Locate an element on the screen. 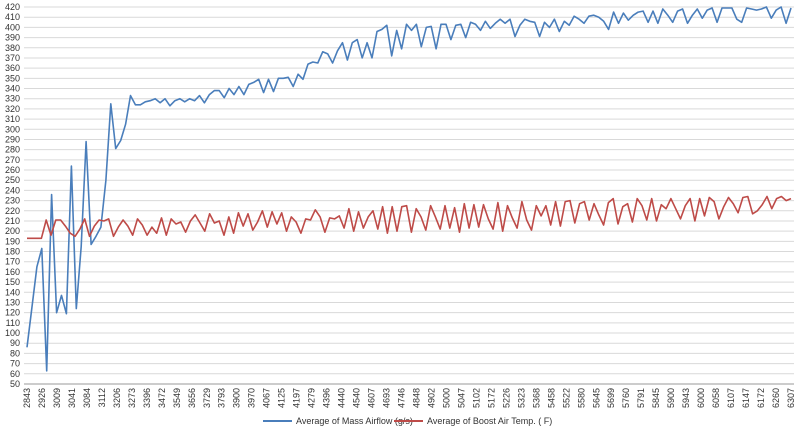 The image size is (799, 431). x-tick-label: 3900 is located at coordinates (237, 398).